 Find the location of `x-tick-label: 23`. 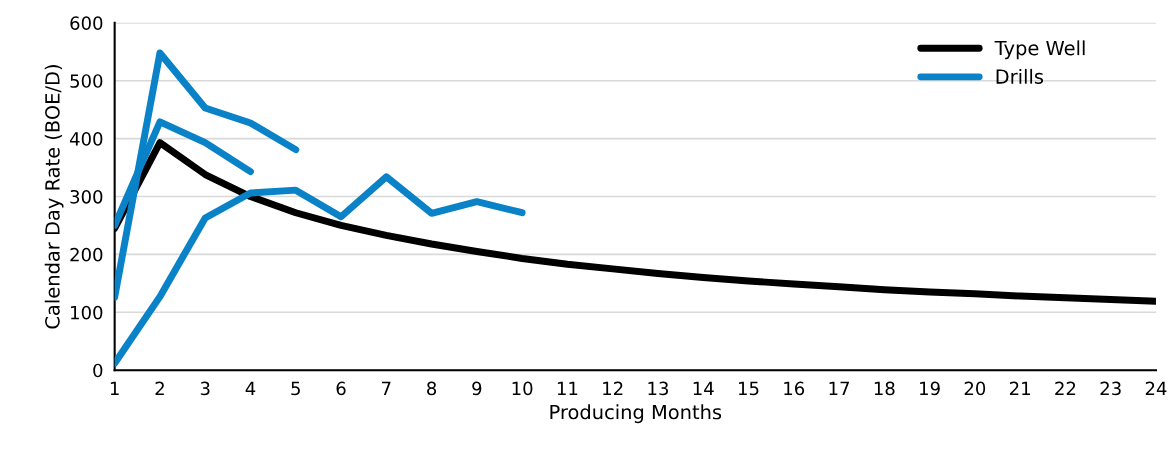

x-tick-label: 23 is located at coordinates (1110, 388).